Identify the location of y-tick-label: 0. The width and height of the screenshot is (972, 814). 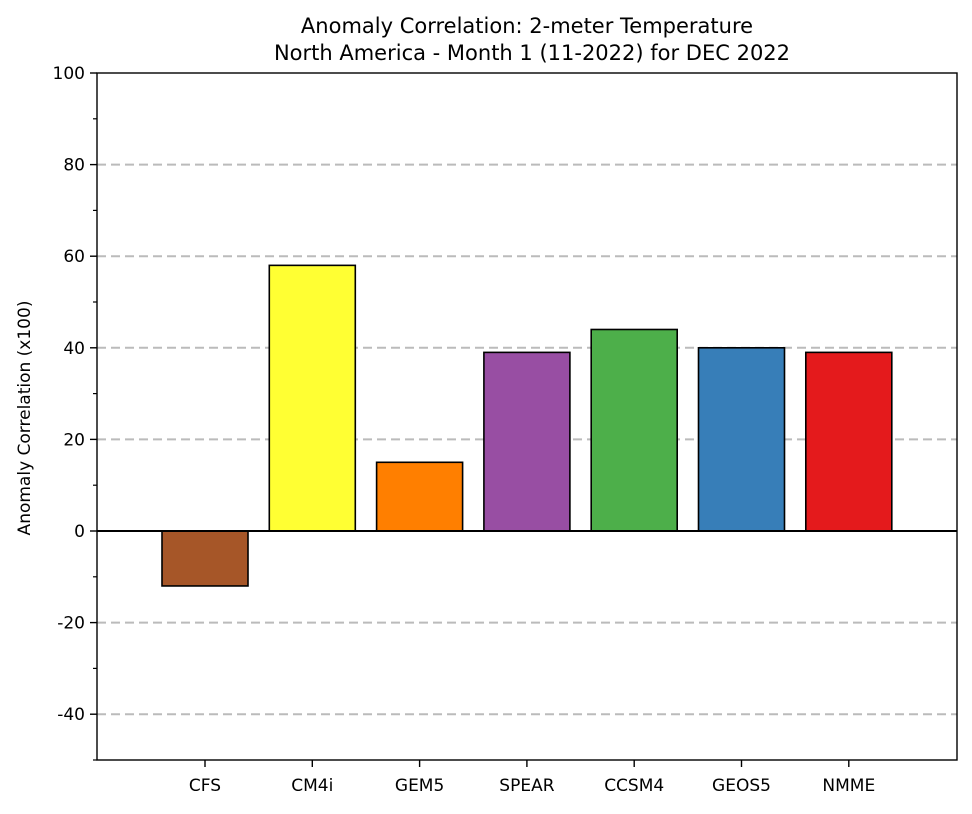
(79, 532).